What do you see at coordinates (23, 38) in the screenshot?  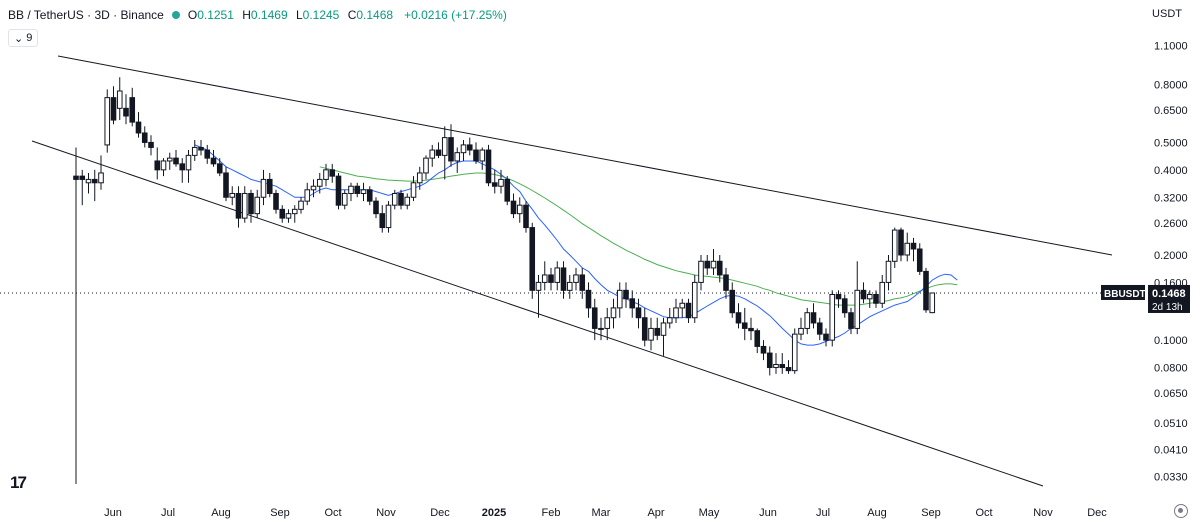 I see `indicators-toggle-button: ⌄ 9` at bounding box center [23, 38].